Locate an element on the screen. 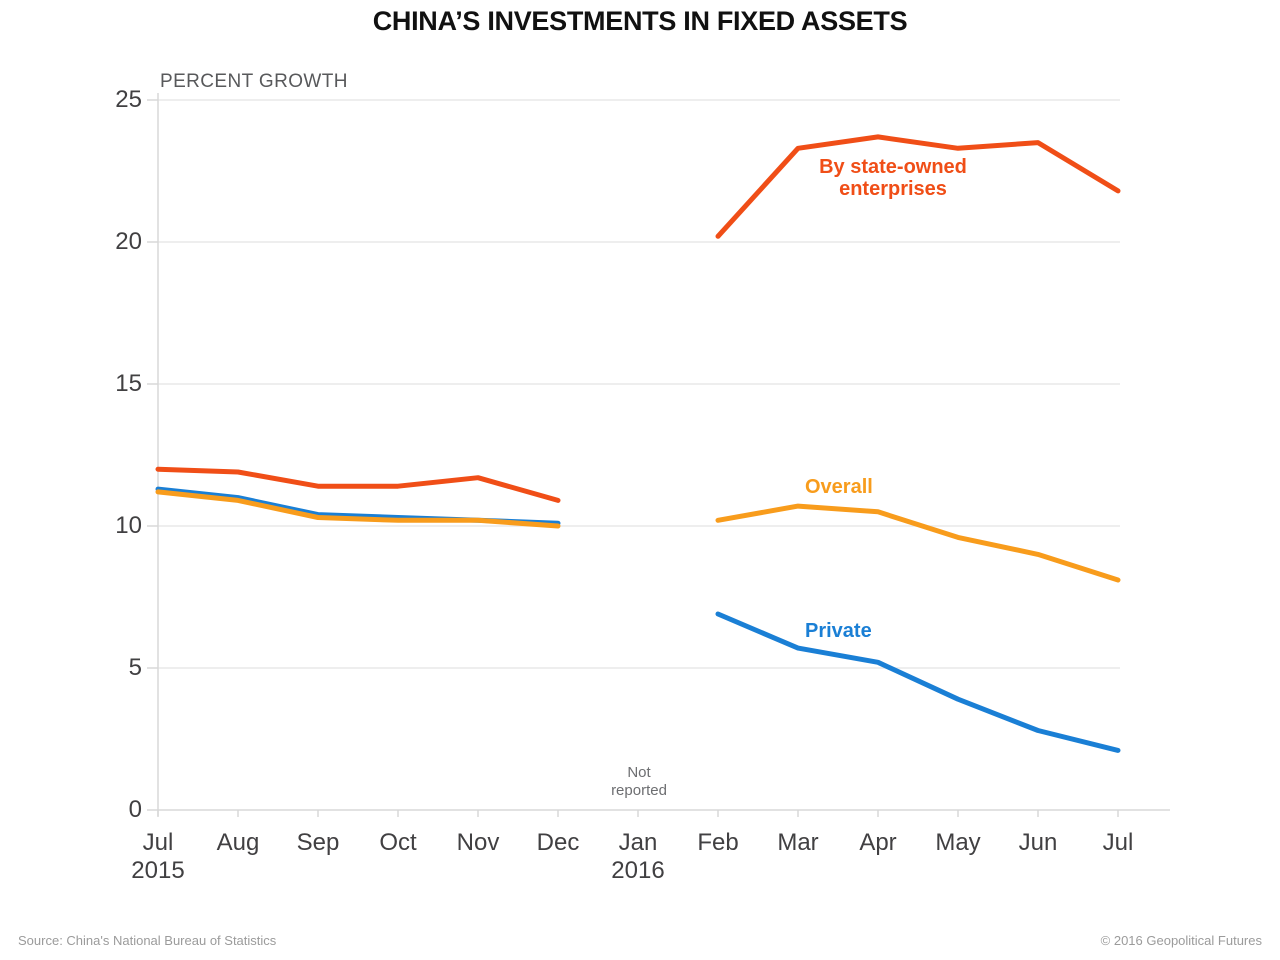  y-tick-label-5: 5 is located at coordinates (135, 667).